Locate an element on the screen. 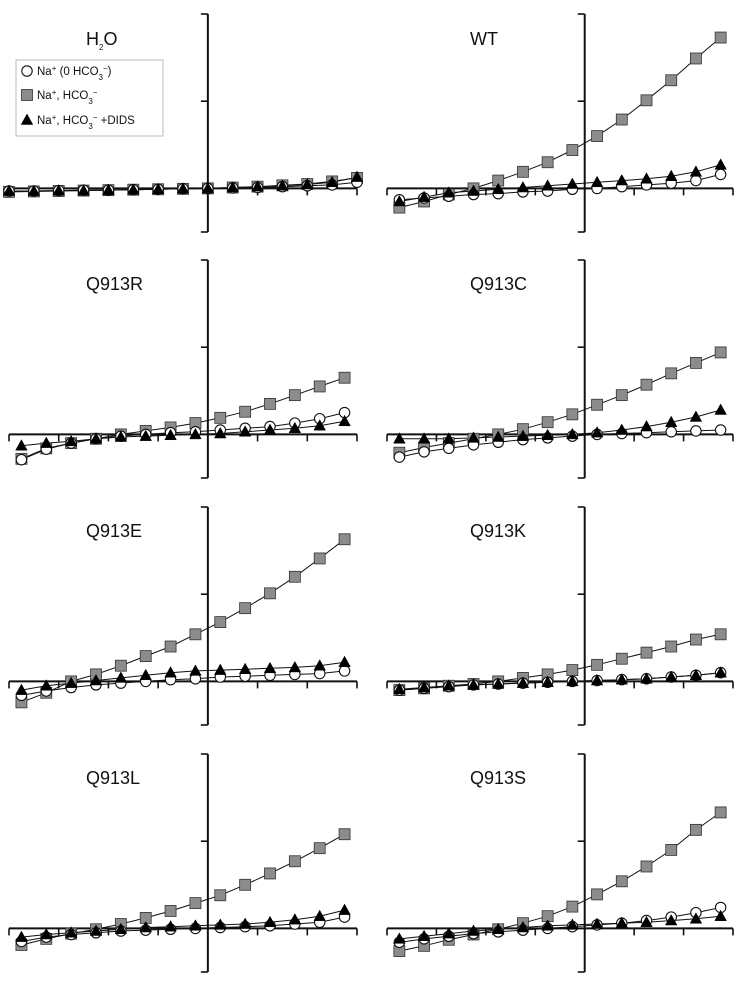  panel-a: H2O is located at coordinates (183, 123).